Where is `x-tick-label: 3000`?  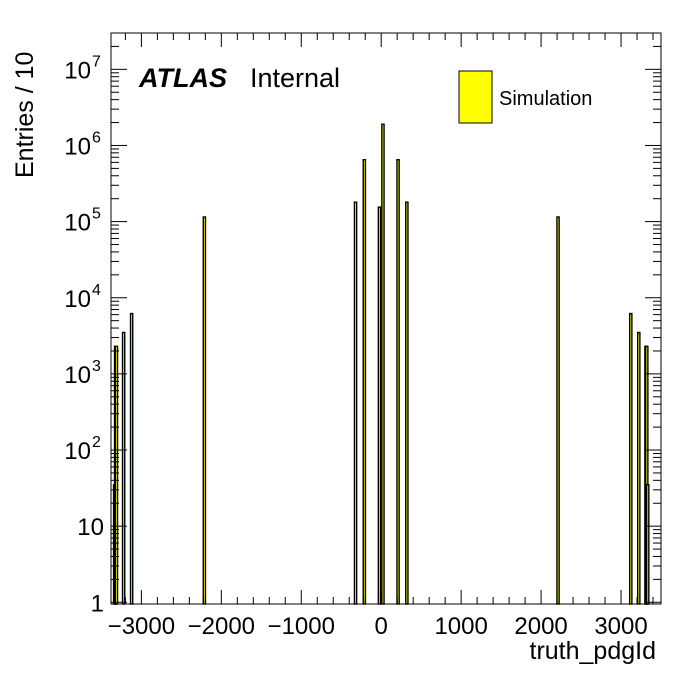 x-tick-label: 3000 is located at coordinates (620, 626).